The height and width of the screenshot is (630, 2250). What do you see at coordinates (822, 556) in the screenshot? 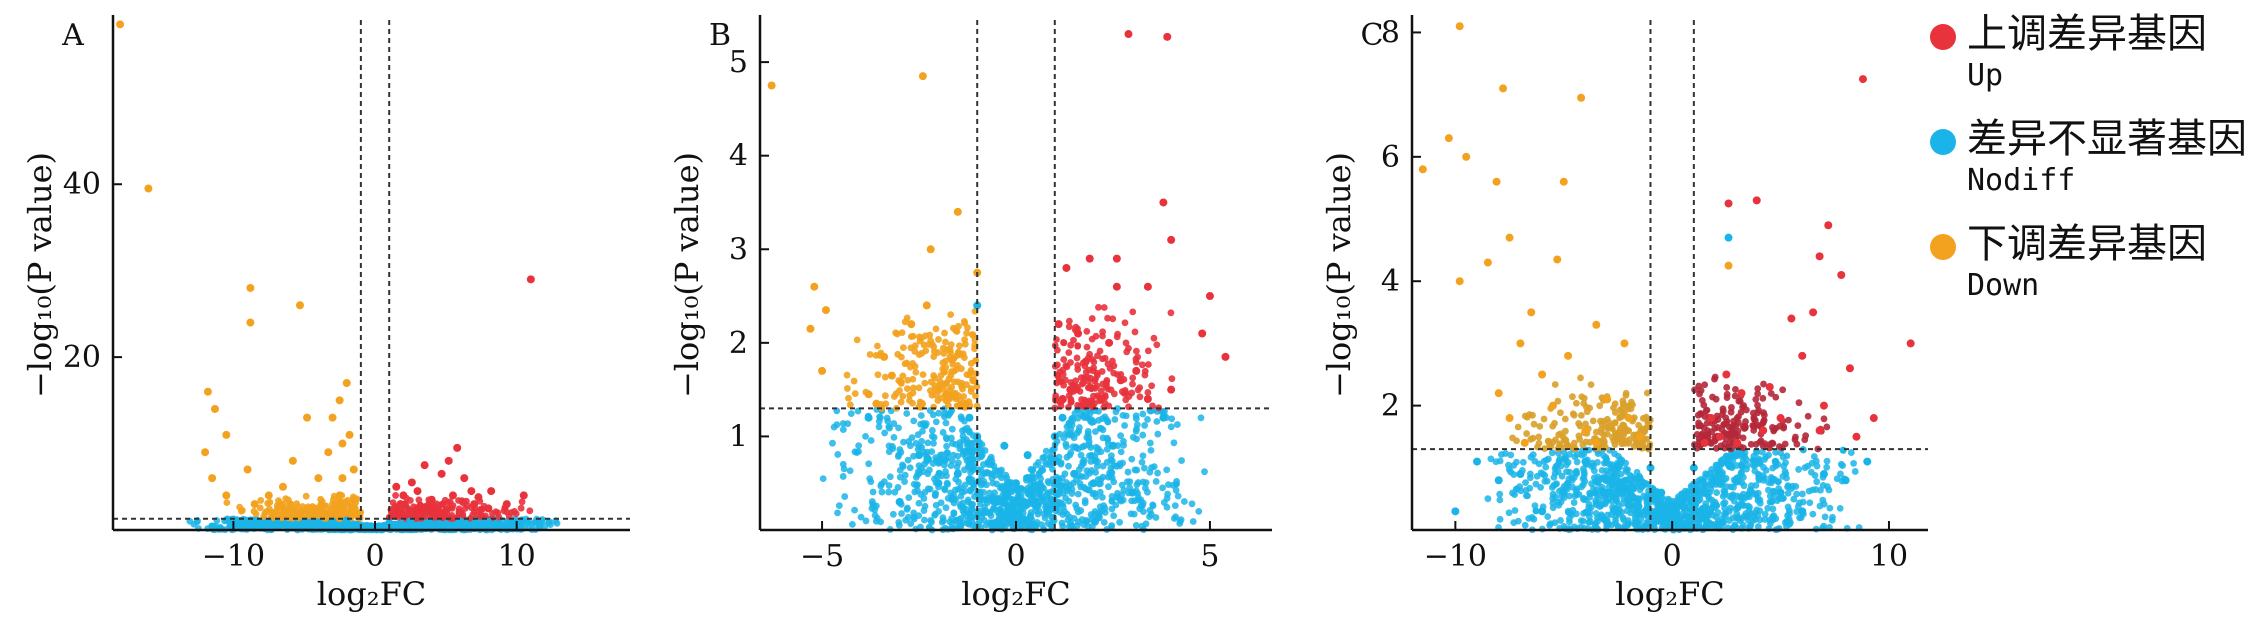
I see `x-tick-label: −5` at bounding box center [822, 556].